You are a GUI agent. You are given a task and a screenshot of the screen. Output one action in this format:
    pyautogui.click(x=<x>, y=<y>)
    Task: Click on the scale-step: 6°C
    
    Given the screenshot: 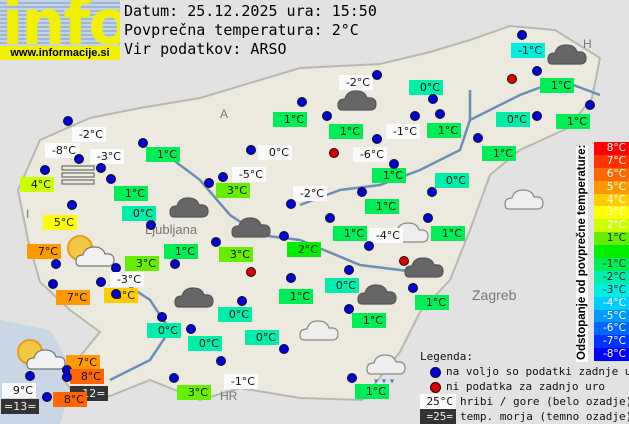 What is the action you would take?
    pyautogui.click(x=611, y=174)
    